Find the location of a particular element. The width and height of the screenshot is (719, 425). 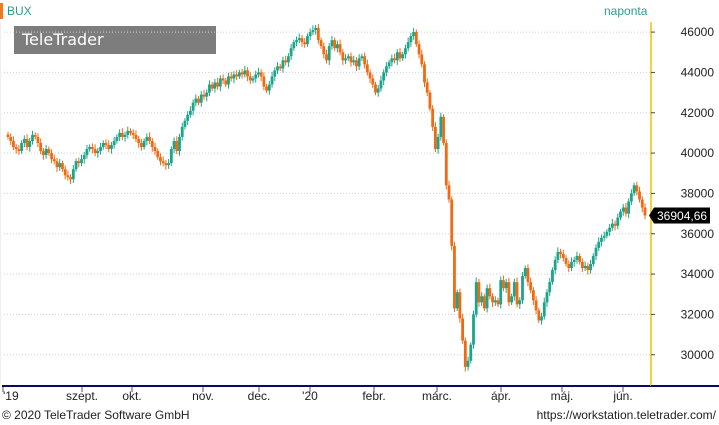

source-url-link: https://workstation.teletrader.com/ is located at coordinates (626, 415).